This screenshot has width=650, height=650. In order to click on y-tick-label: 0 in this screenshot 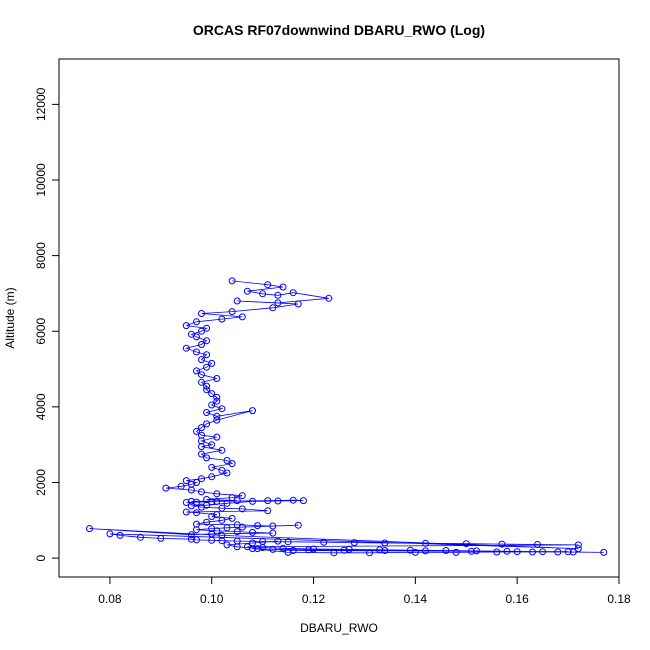, I will do `click(41, 557)`.